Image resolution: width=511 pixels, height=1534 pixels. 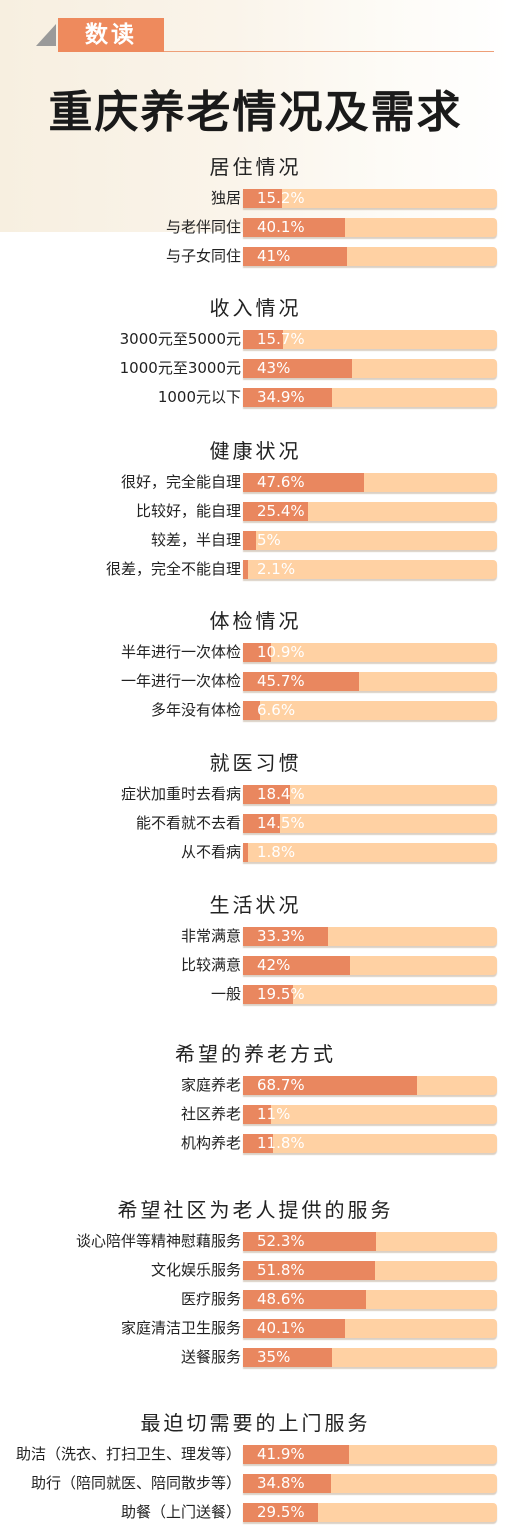 What do you see at coordinates (255, 1054) in the screenshot?
I see `section-title: 希望的养老方式` at bounding box center [255, 1054].